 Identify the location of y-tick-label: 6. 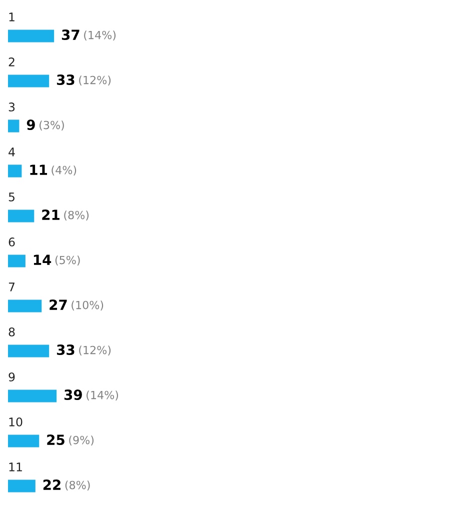
(11, 241).